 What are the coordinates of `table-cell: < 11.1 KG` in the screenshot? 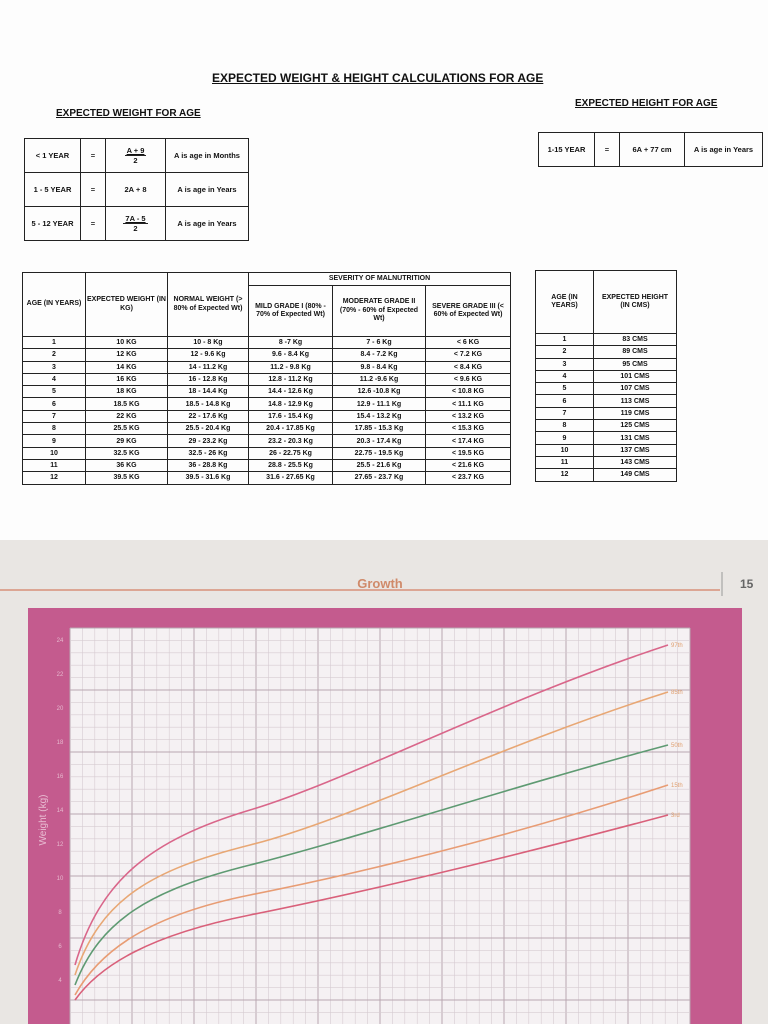 It's located at (468, 404).